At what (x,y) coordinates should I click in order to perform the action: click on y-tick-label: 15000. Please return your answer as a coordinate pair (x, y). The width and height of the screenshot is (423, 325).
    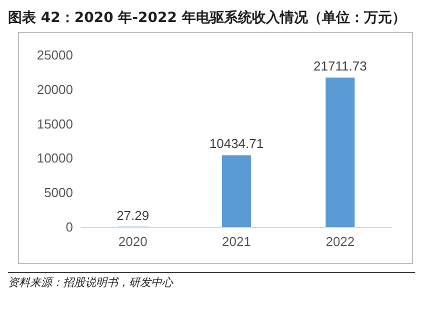
    Looking at the image, I should click on (54, 124).